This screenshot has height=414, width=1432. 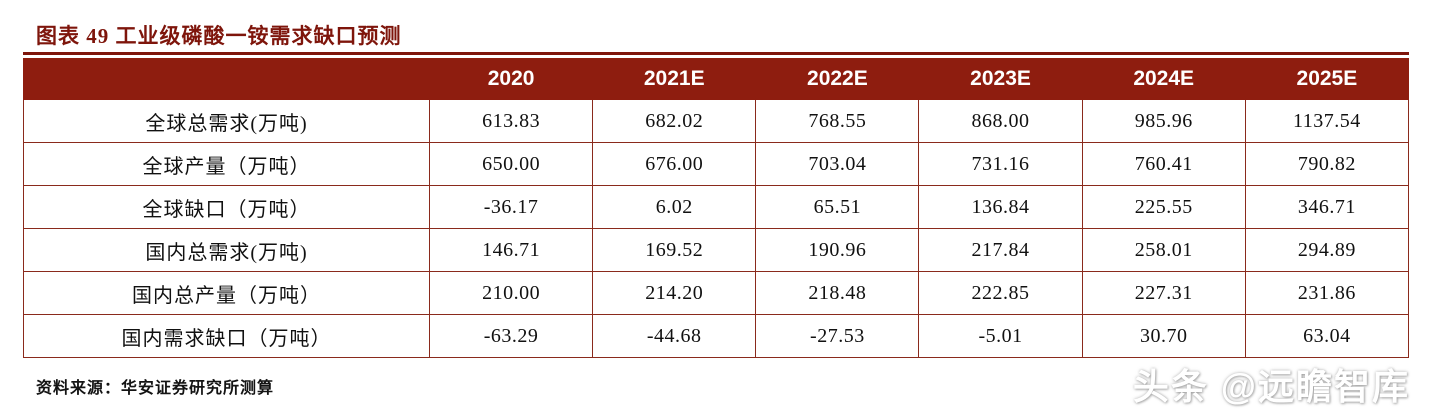 What do you see at coordinates (1000, 336) in the screenshot?
I see `cell-value: -5.01` at bounding box center [1000, 336].